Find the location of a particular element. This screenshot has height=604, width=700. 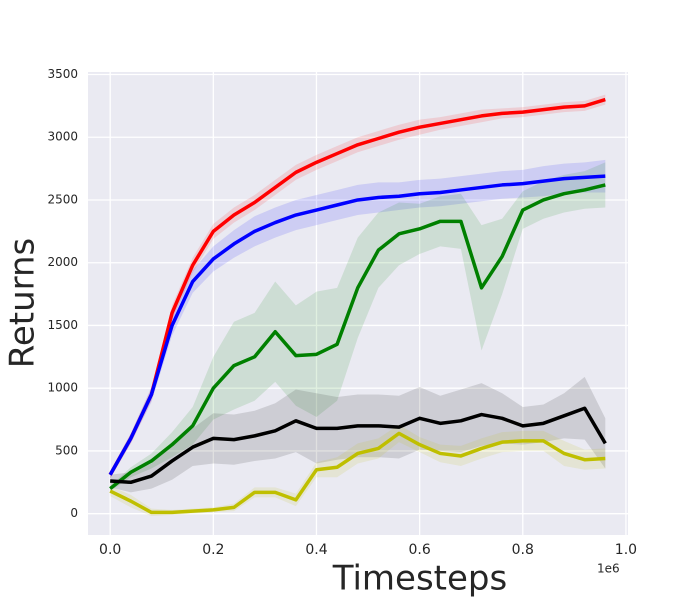

x-tick-label: 0.2 is located at coordinates (213, 550).